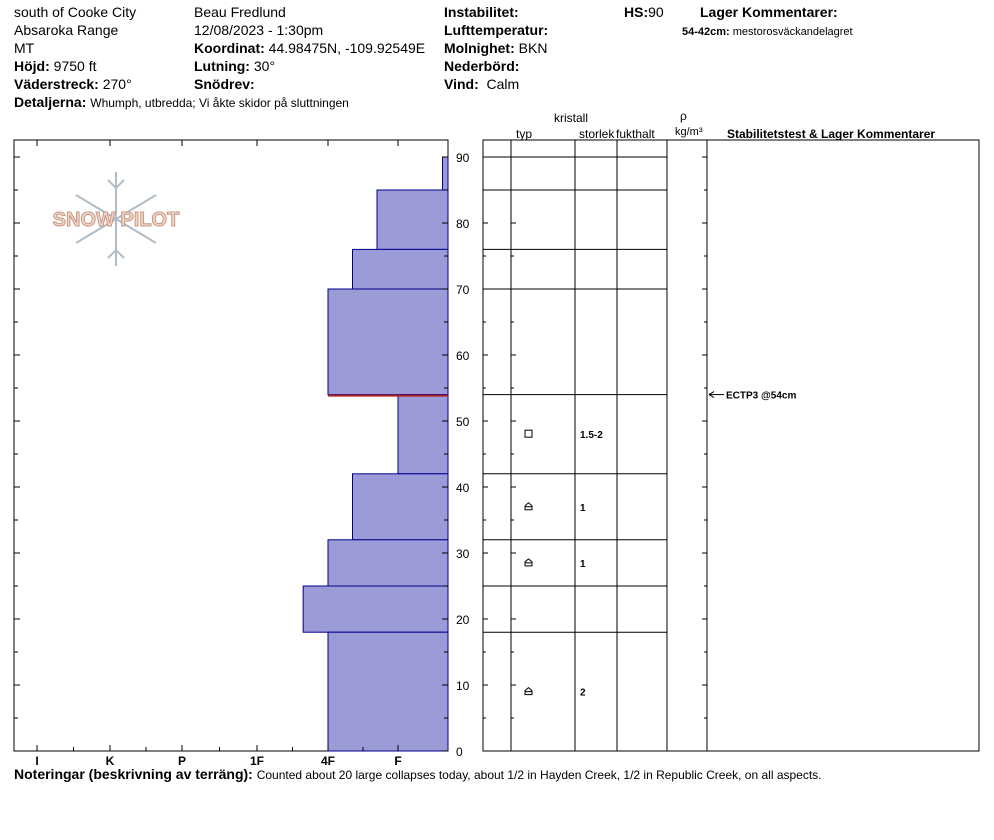 The height and width of the screenshot is (840, 994). Describe the element at coordinates (571, 118) in the screenshot. I see `crystal-header: kristall` at that location.